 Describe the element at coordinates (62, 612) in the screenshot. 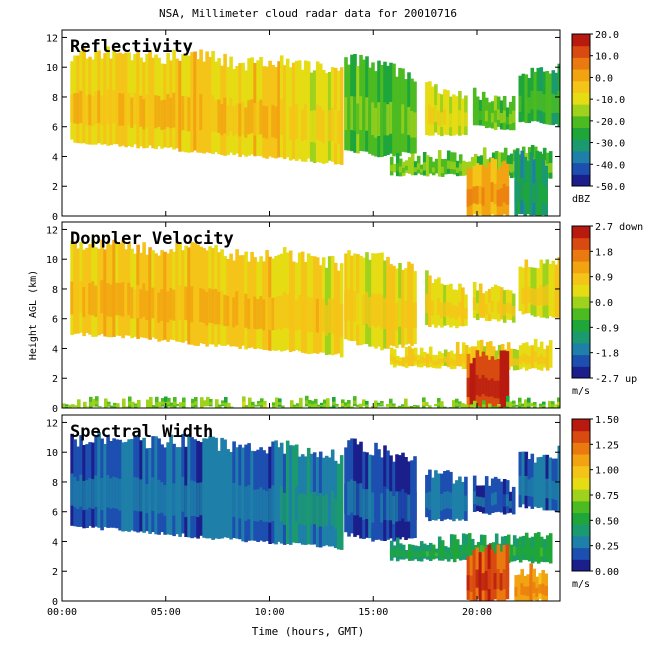

I see `x-tick-label: 00:00` at that location.